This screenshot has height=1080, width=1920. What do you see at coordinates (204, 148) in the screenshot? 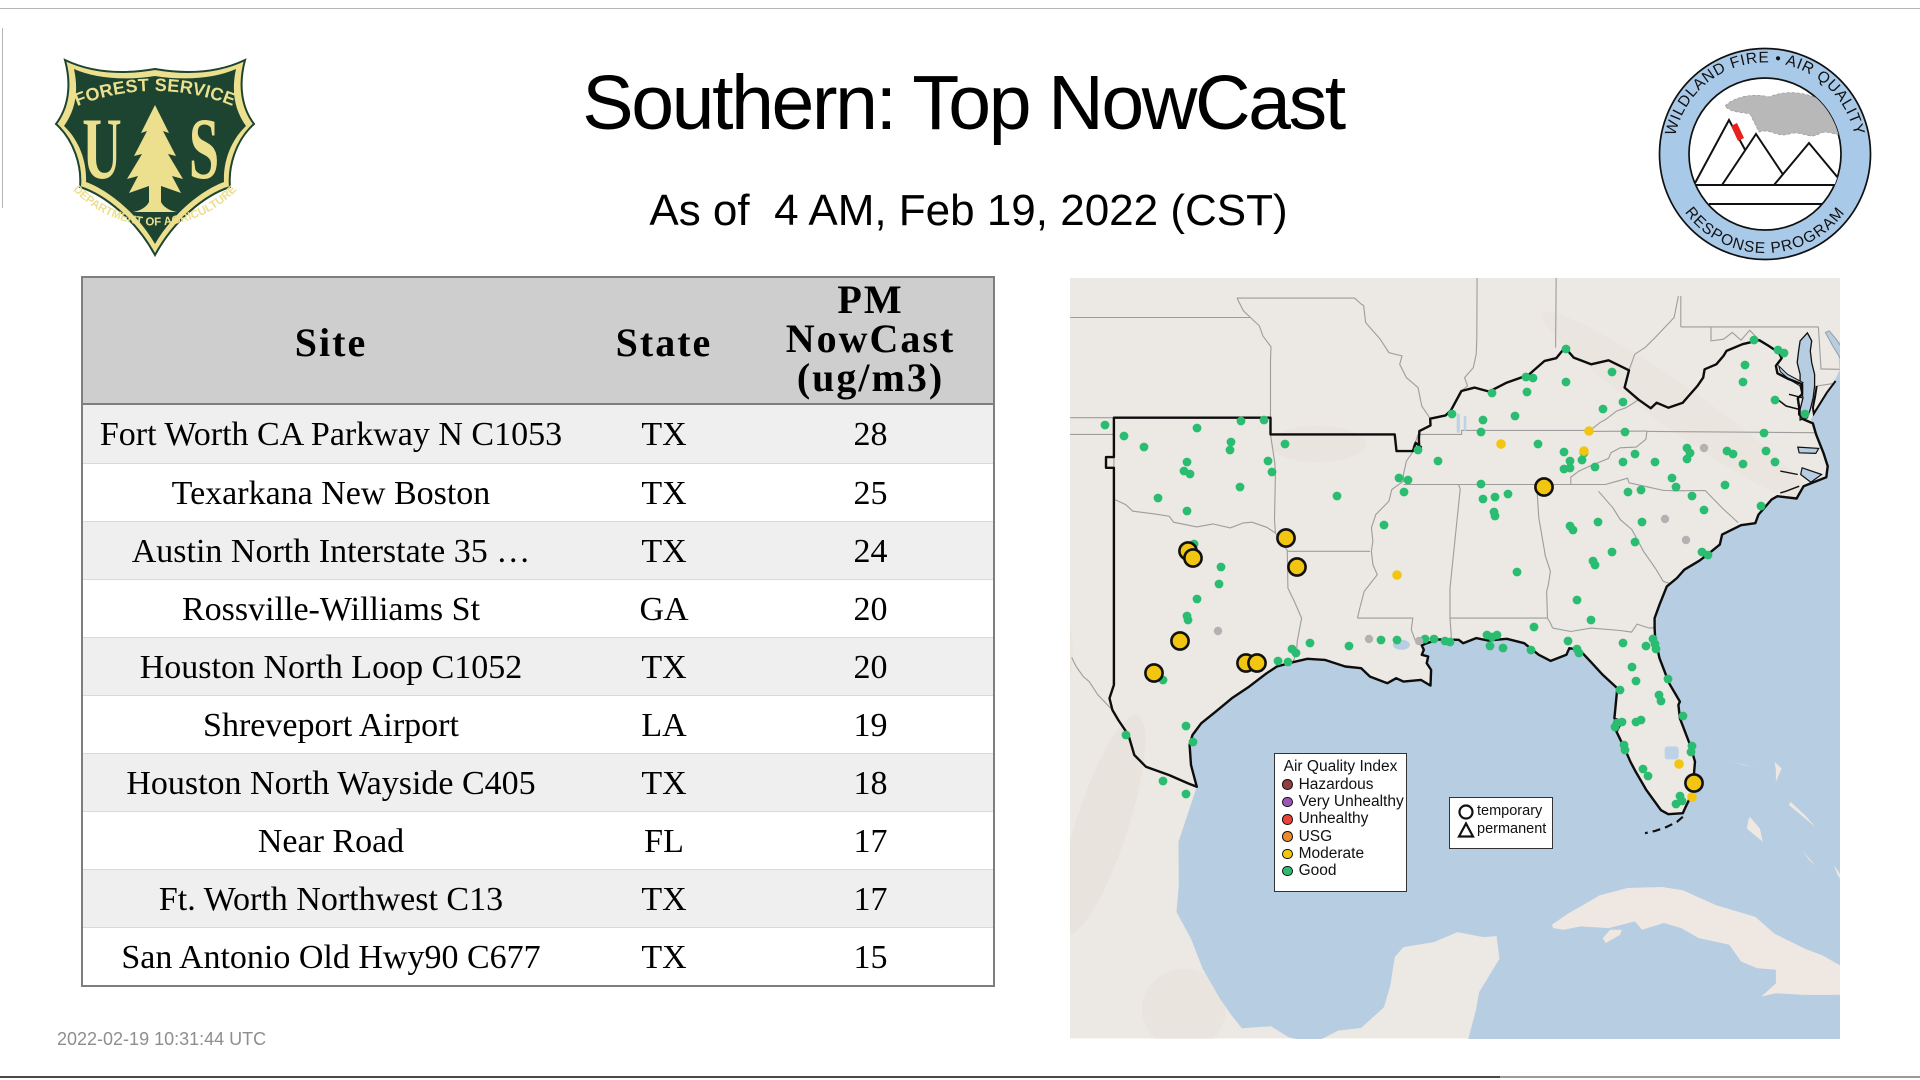
I see `svg-text: S` at bounding box center [204, 148].